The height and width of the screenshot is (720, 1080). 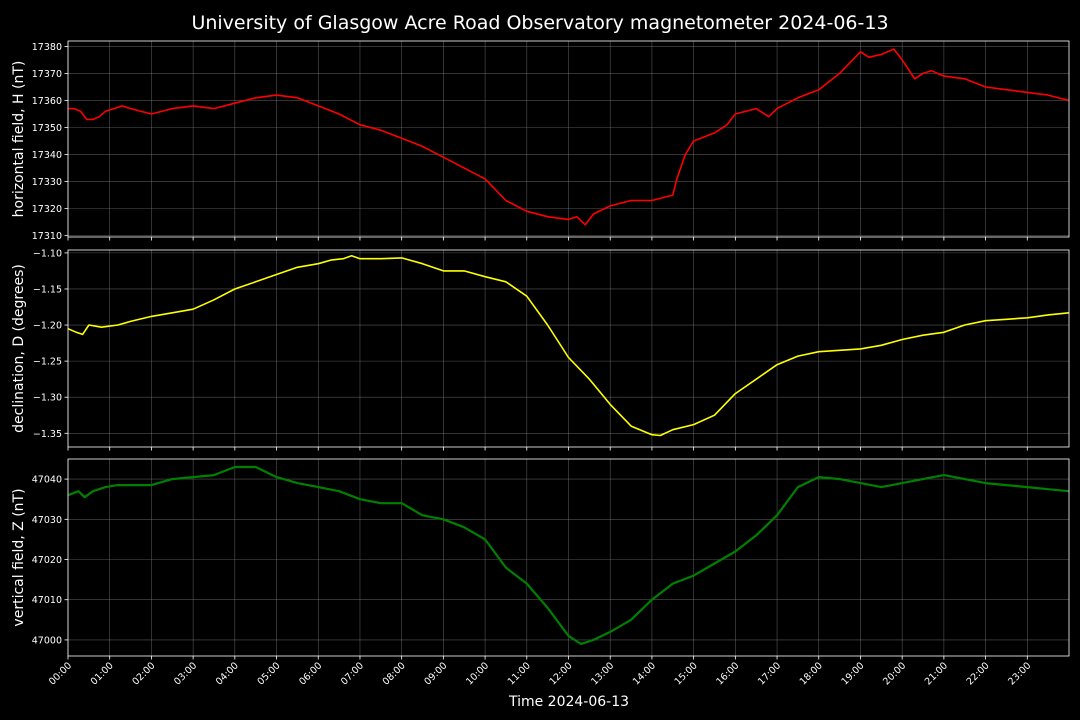 I want to click on h-field-y-tick-label: 17380, so click(x=47, y=47).